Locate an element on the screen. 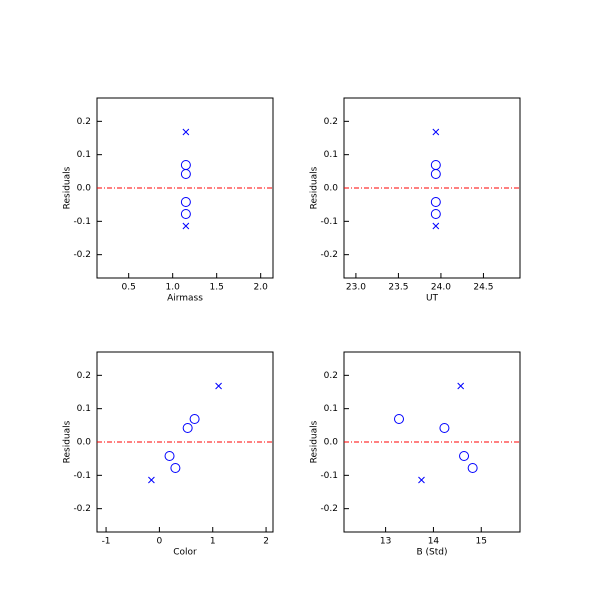  x-tick-label: 0.5 is located at coordinates (129, 288).